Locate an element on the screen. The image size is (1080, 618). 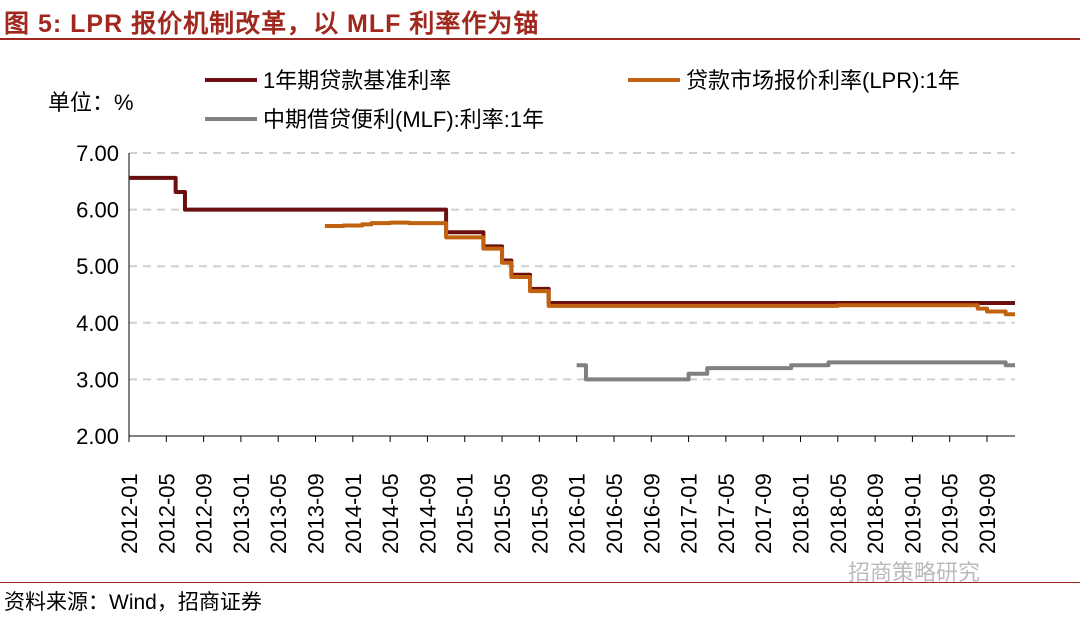
source-divider is located at coordinates (540, 582).